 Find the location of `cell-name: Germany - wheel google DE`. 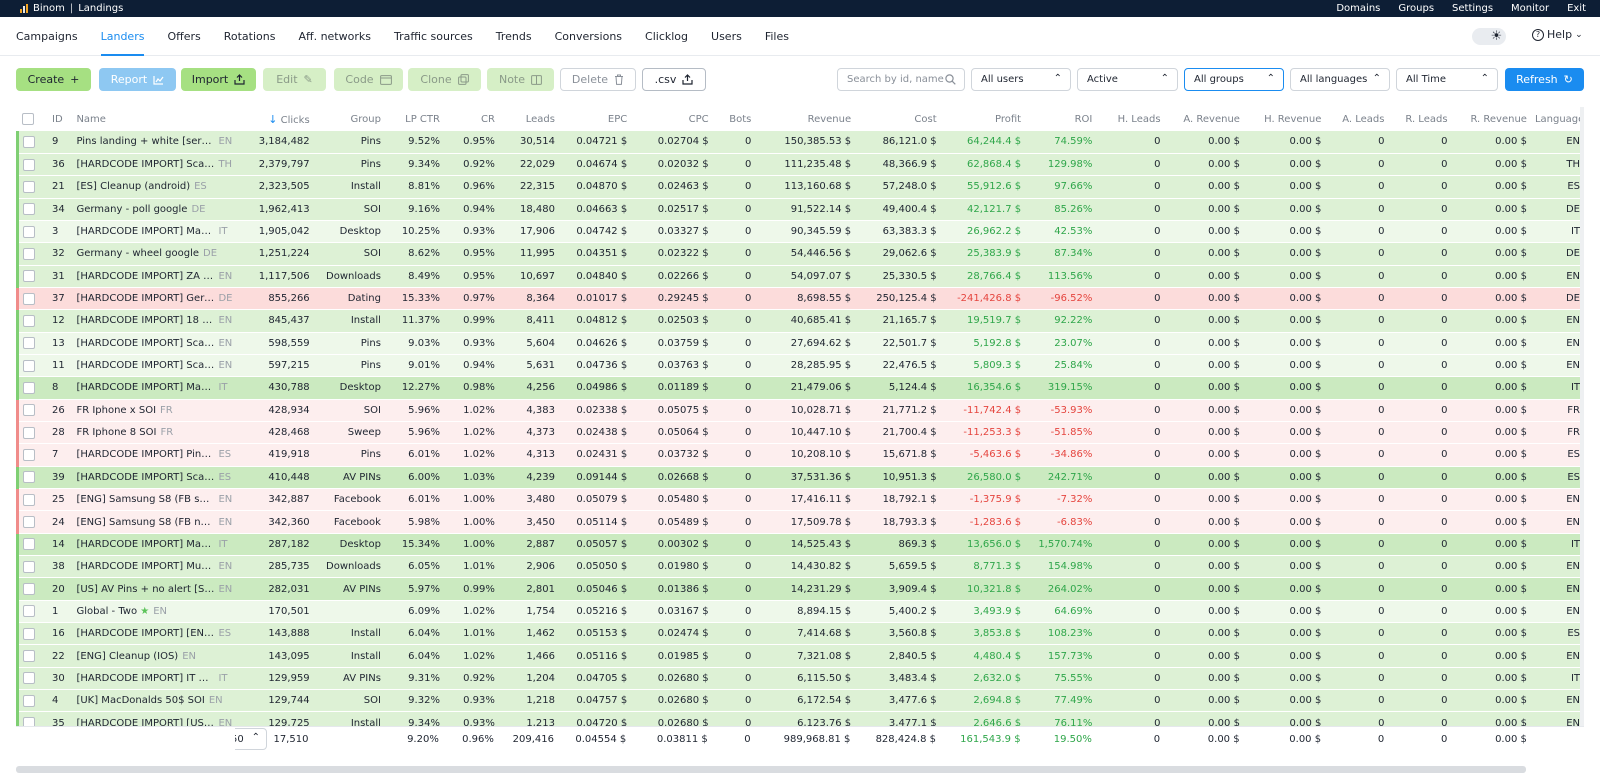

cell-name: Germany - wheel google DE is located at coordinates (154, 254).